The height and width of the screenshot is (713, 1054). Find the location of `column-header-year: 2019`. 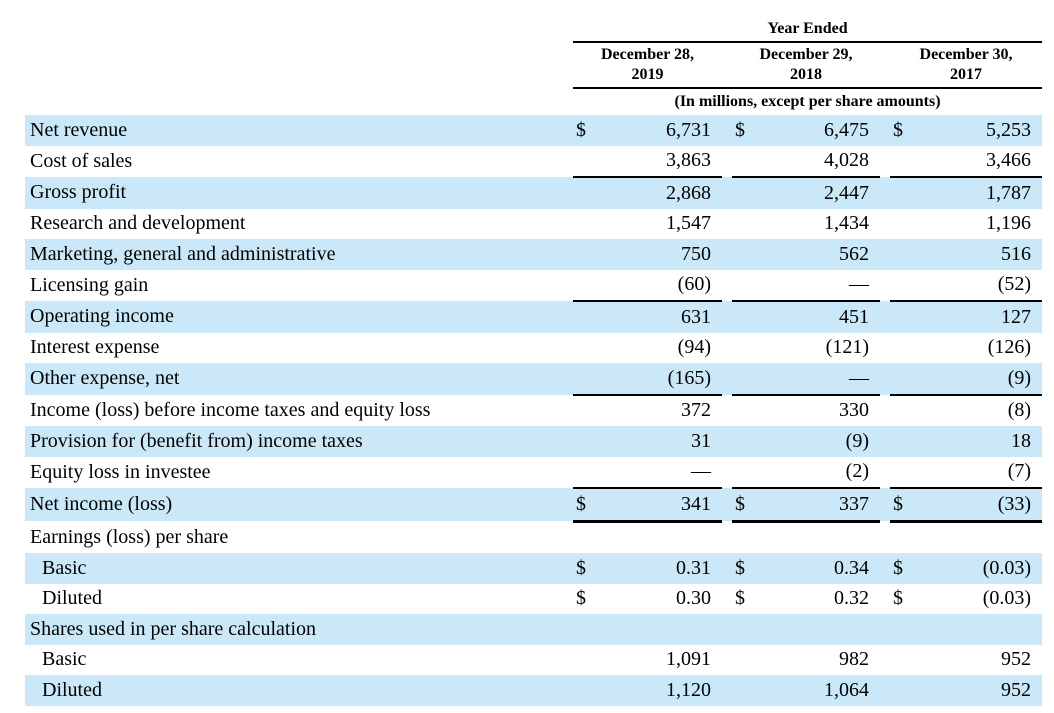

column-header-year: 2019 is located at coordinates (647, 74).